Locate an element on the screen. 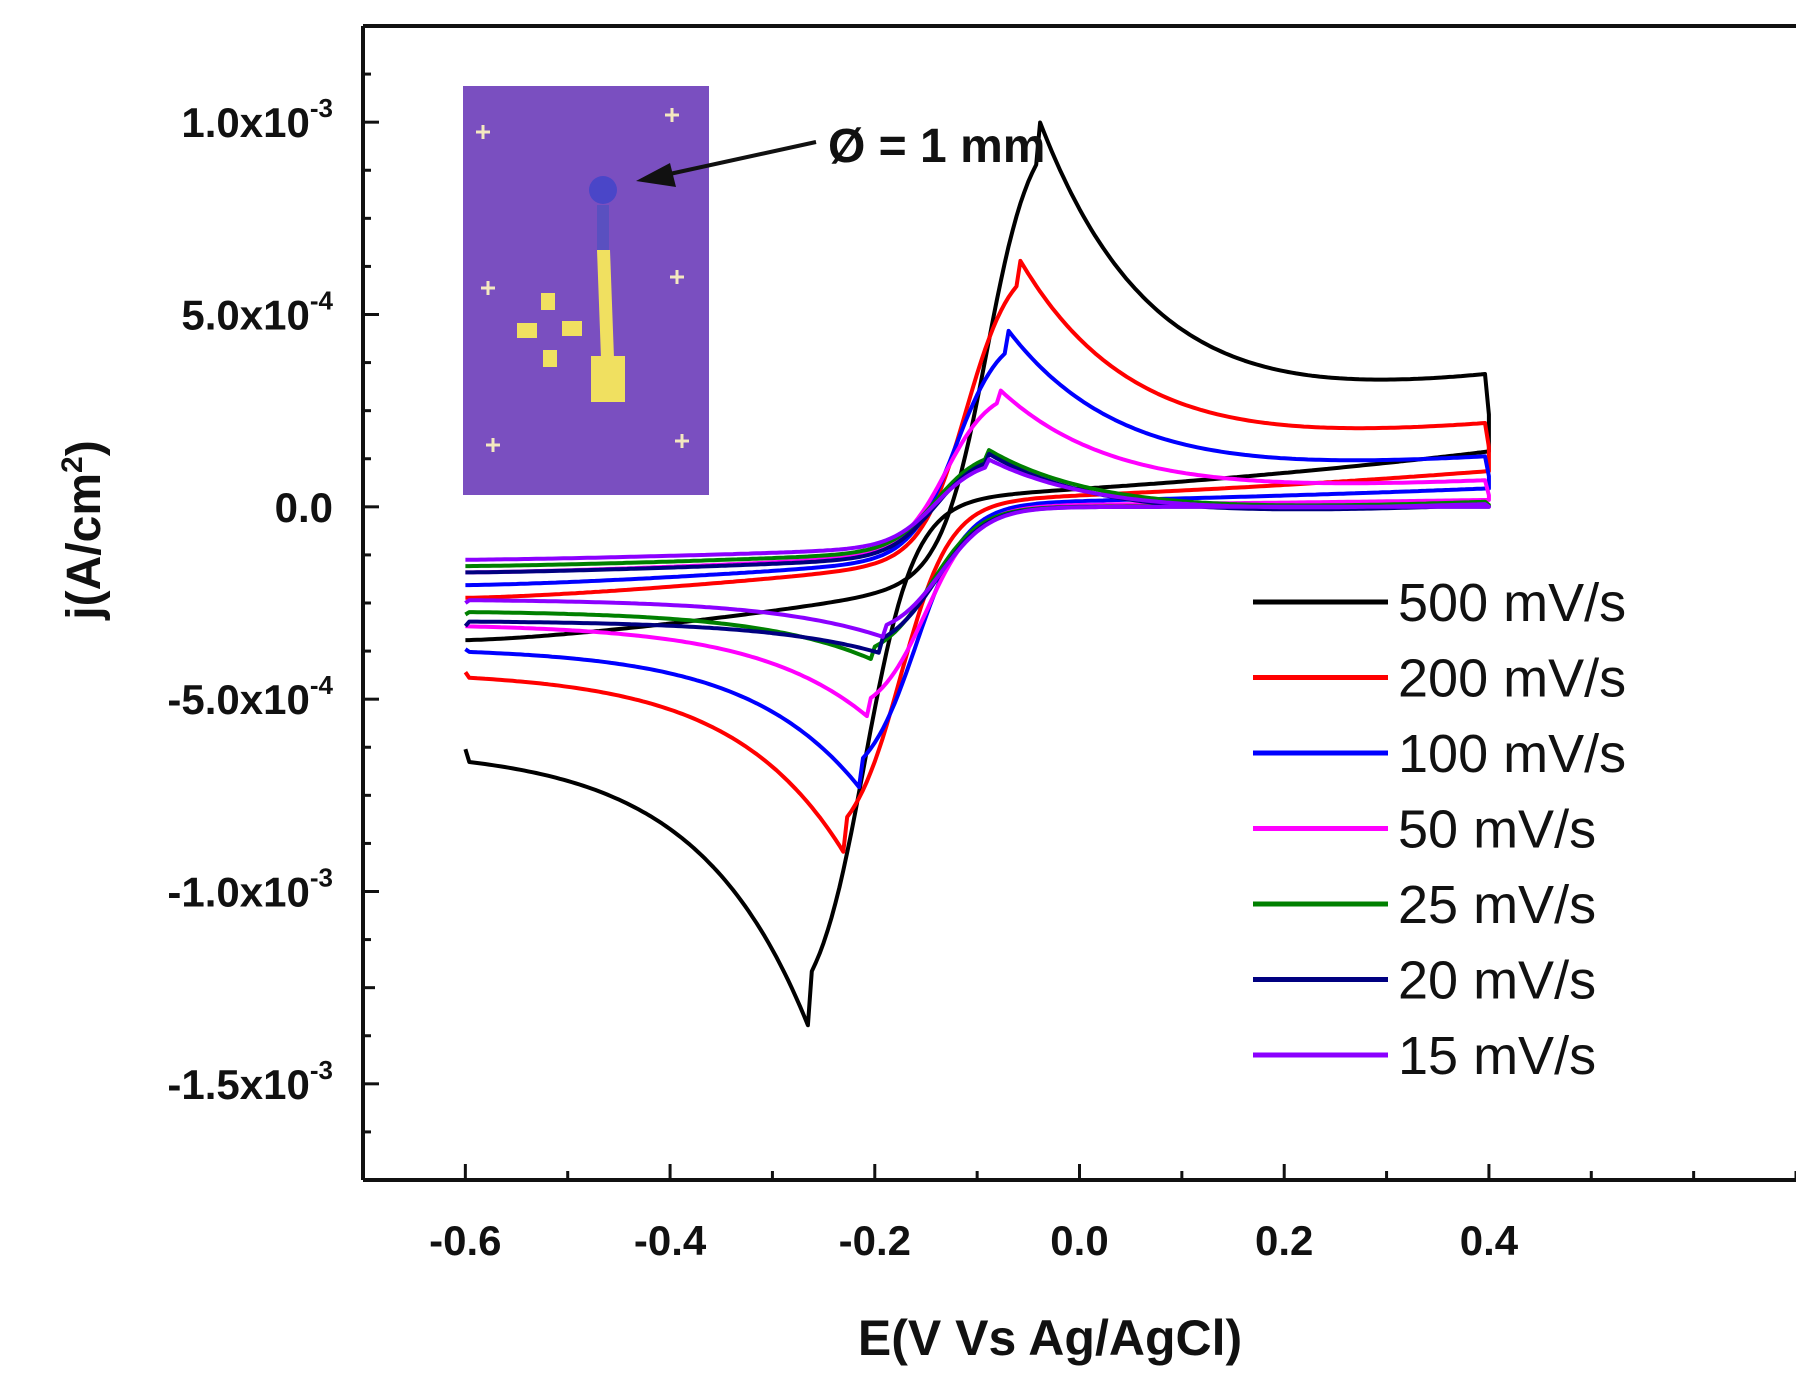  legend-label: 200 mV/s is located at coordinates (1512, 679).